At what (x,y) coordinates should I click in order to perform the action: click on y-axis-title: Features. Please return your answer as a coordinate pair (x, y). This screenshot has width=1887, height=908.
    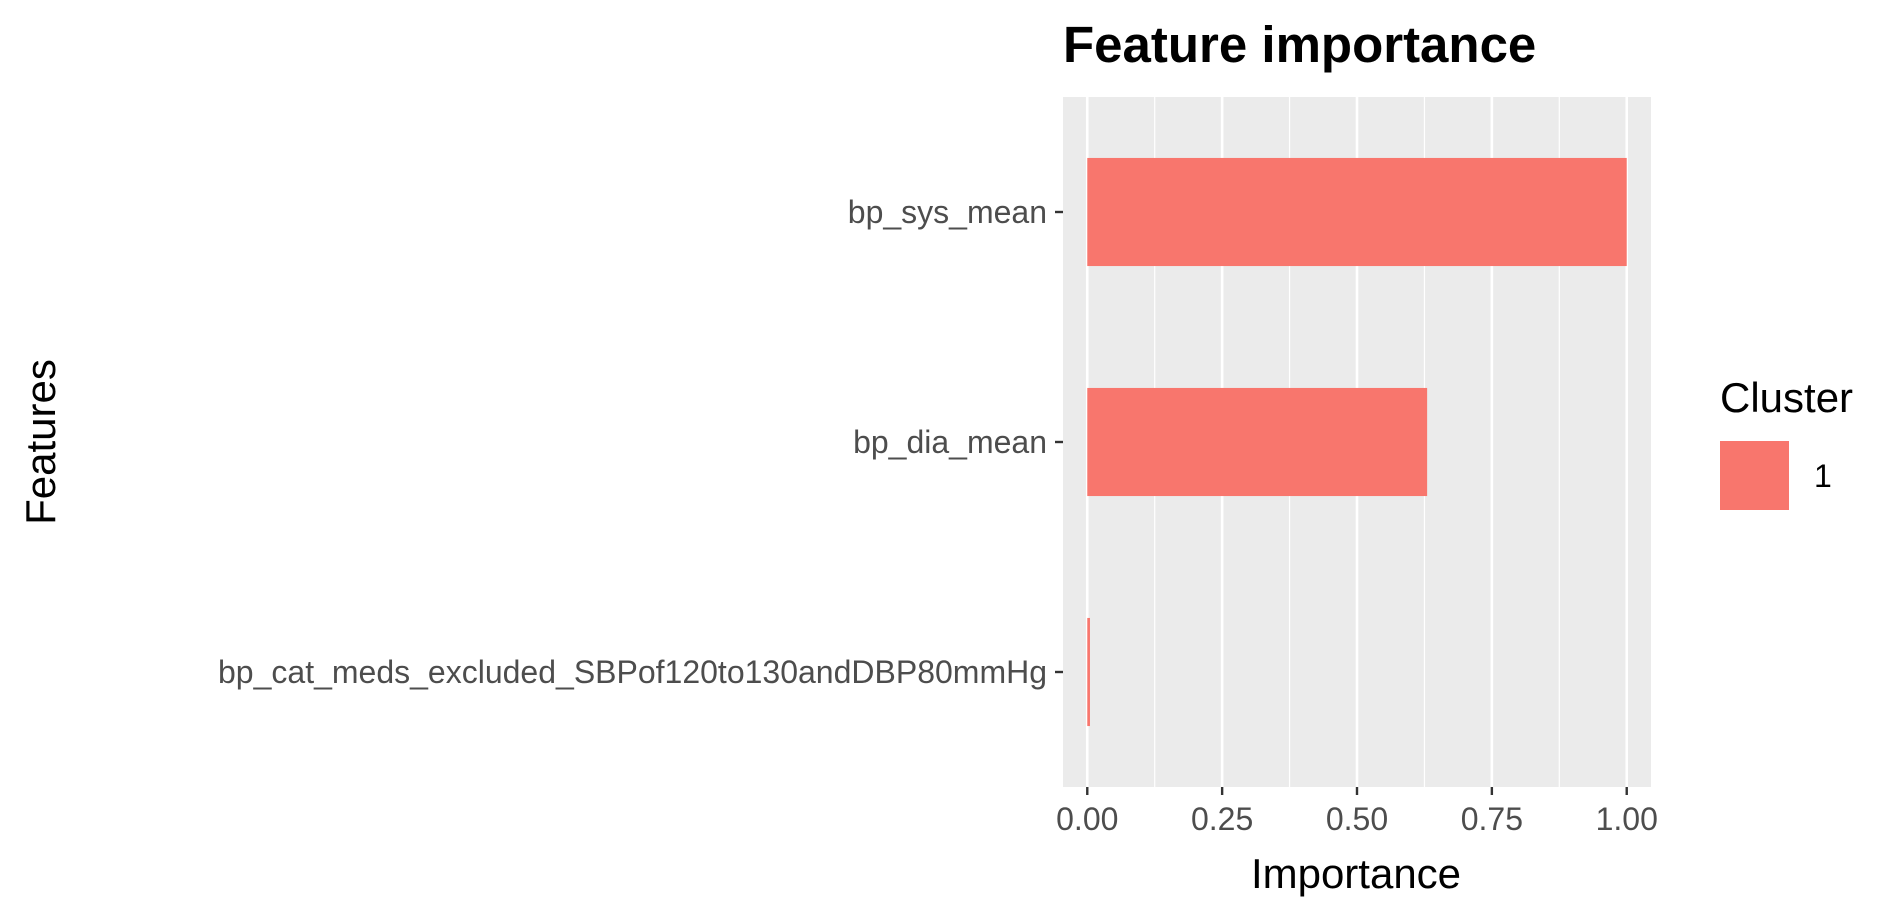
    Looking at the image, I should click on (40, 442).